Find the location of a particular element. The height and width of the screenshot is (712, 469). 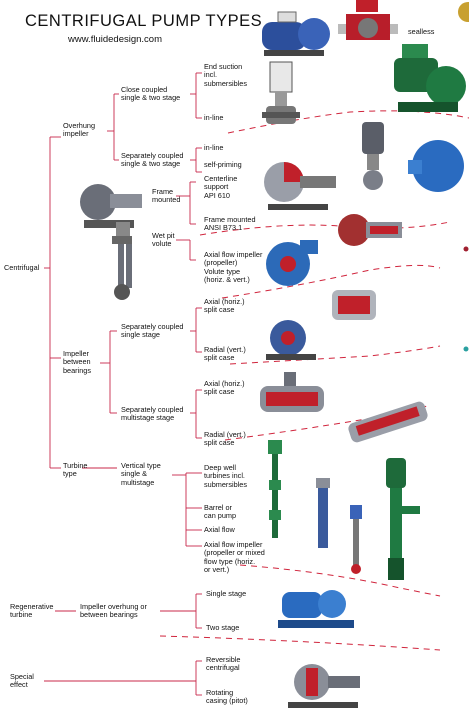

axial-propeller-pump-image is located at coordinates (292, 263).